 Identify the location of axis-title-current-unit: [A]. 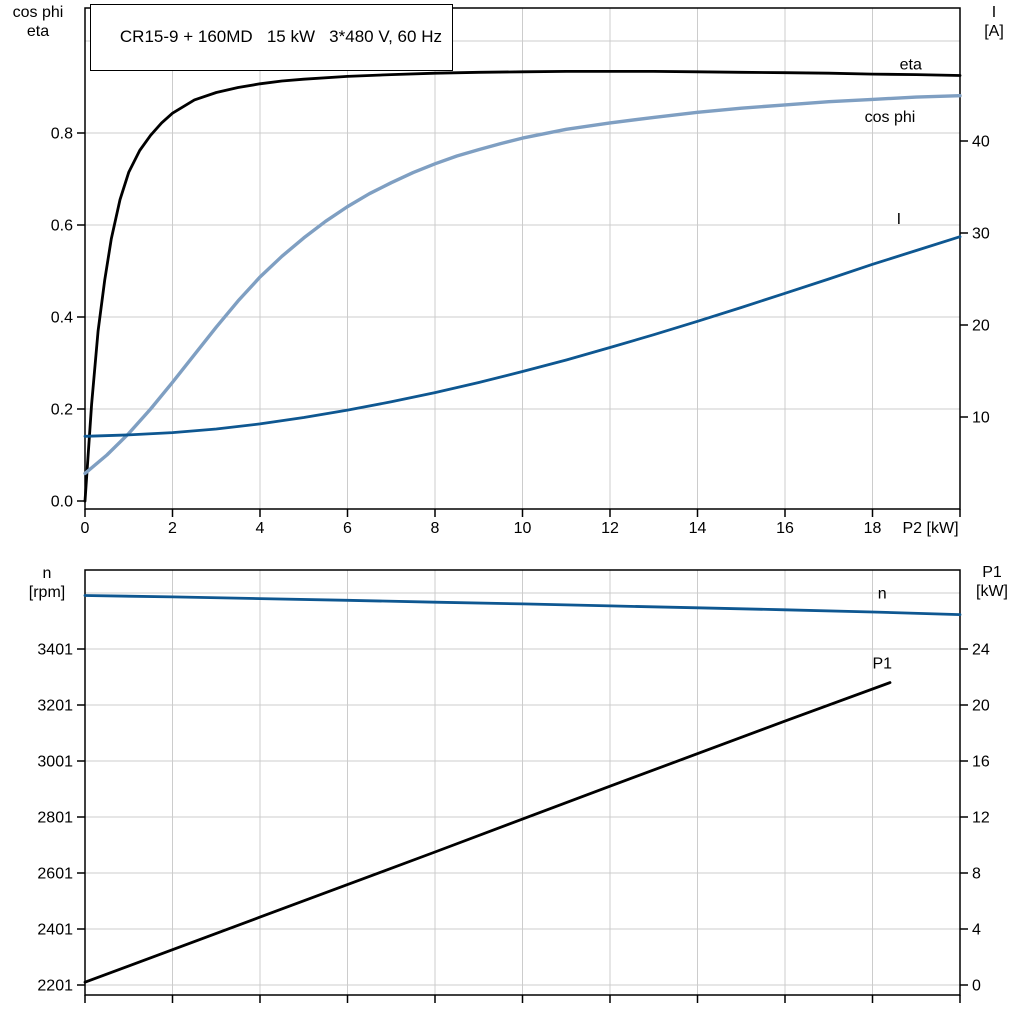
(994, 31).